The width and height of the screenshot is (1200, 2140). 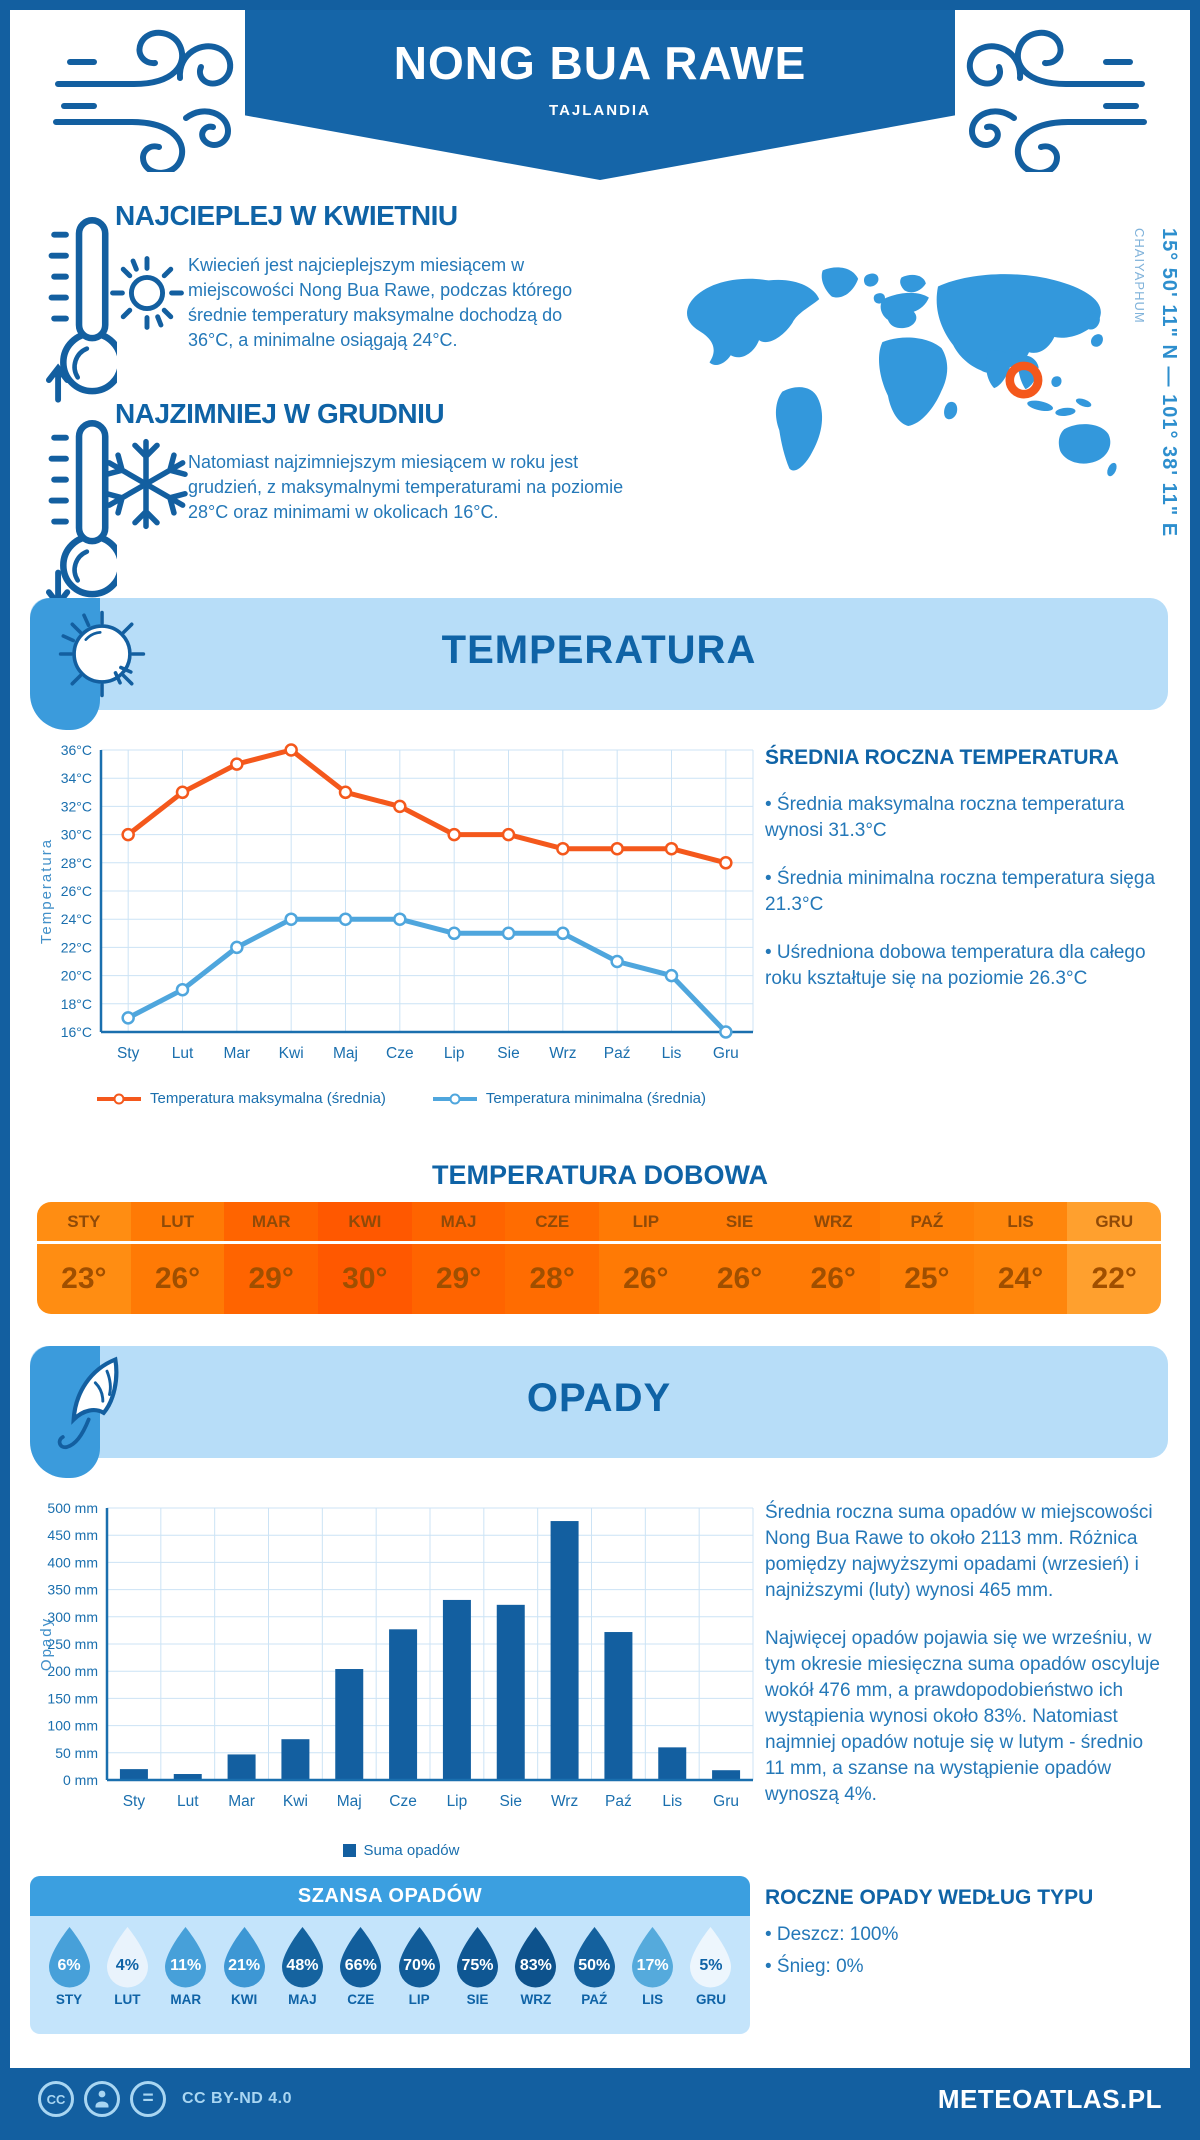 I want to click on daily-temp-cell: STY 23°, so click(x=84, y=1258).